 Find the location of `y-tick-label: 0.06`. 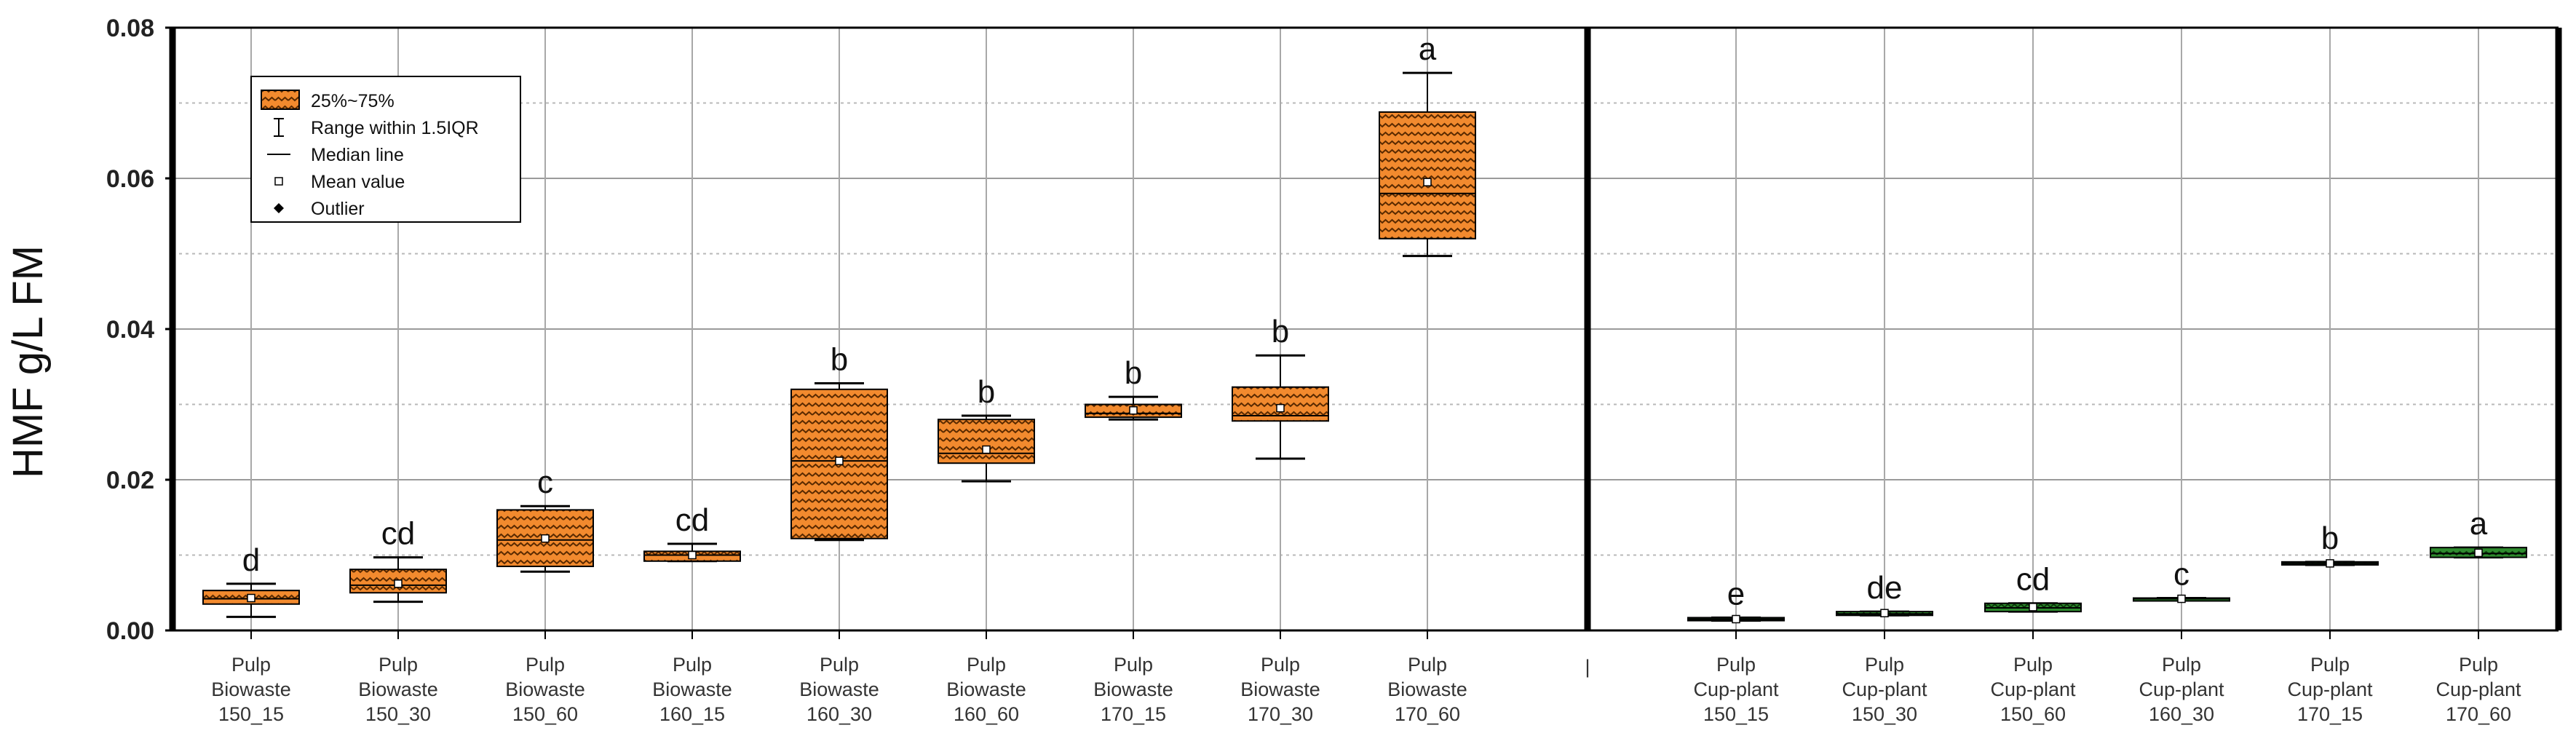

y-tick-label: 0.06 is located at coordinates (130, 179).